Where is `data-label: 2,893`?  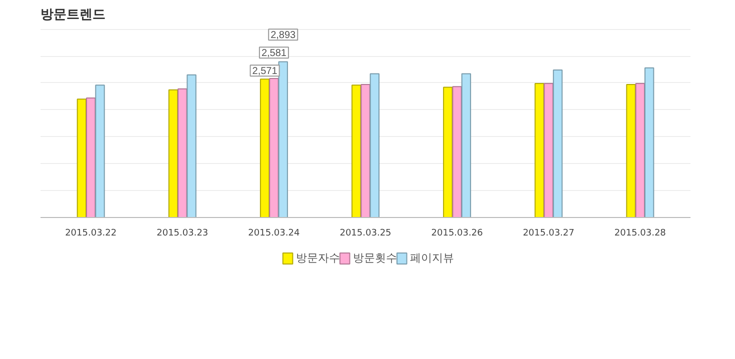 data-label: 2,893 is located at coordinates (283, 36).